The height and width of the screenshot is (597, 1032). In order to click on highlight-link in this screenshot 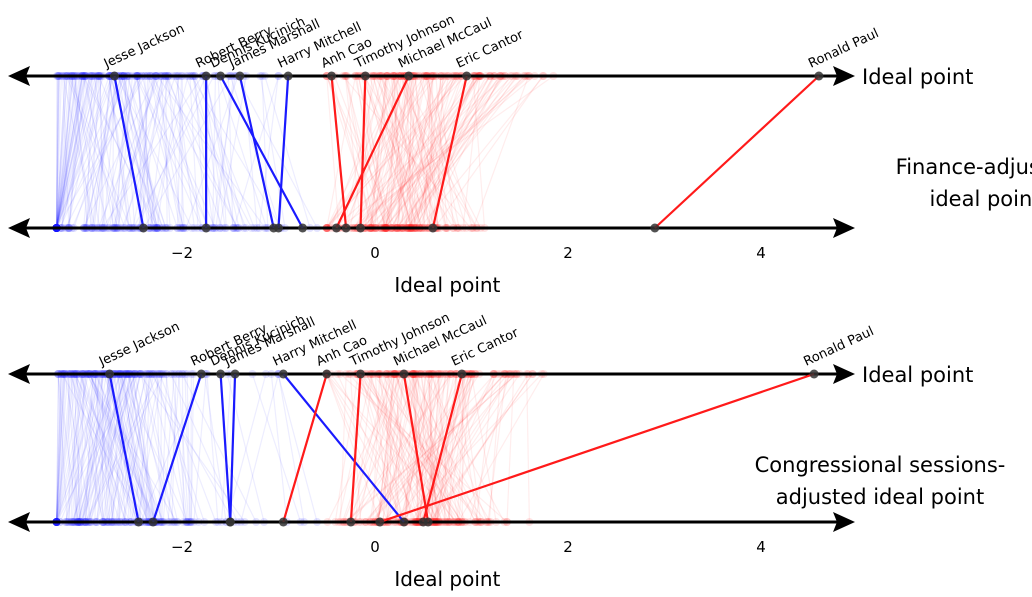, I will do `click(233, 448)`.